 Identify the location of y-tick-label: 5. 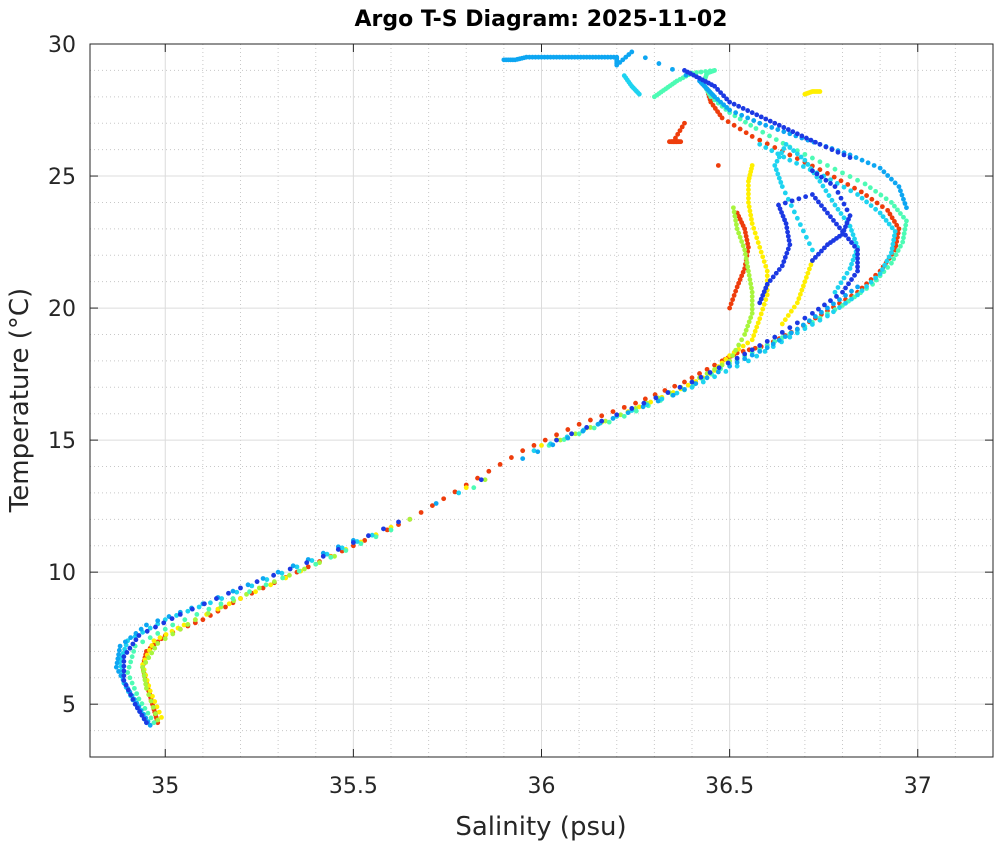
(69, 705).